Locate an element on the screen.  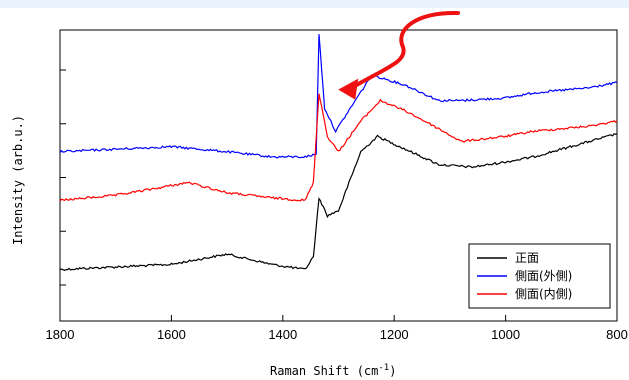
annotation-arrow is located at coordinates (399, 55).